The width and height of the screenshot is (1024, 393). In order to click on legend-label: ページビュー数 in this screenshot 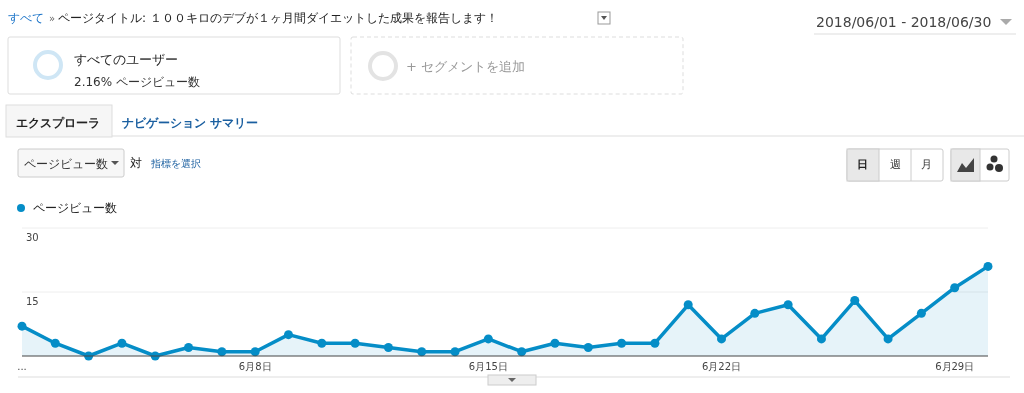, I will do `click(75, 208)`.